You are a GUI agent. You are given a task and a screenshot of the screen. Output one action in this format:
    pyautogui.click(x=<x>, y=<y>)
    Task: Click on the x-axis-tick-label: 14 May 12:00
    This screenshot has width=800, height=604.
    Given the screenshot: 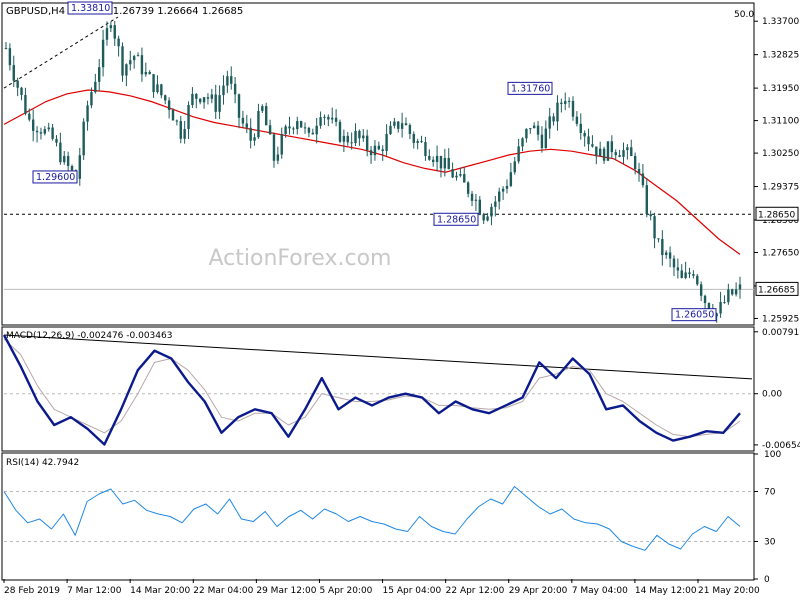 What is the action you would take?
    pyautogui.click(x=666, y=591)
    